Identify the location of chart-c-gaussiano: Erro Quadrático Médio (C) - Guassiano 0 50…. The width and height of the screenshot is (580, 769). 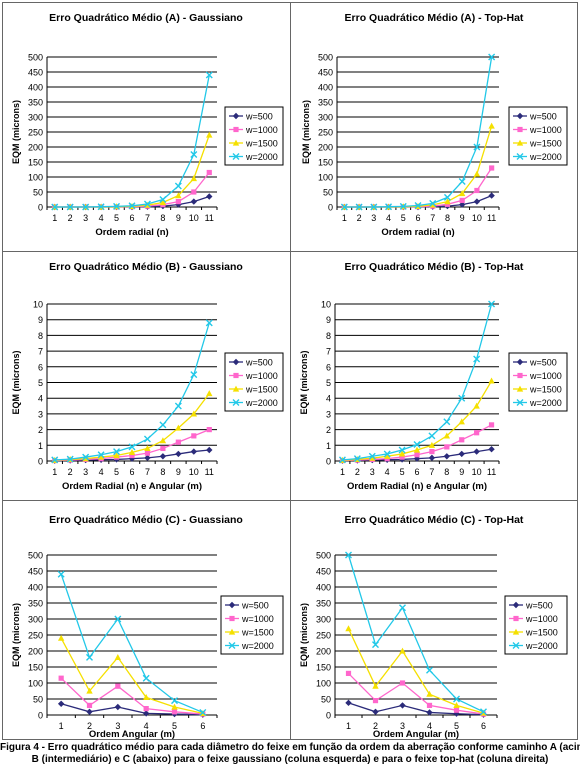
(147, 627).